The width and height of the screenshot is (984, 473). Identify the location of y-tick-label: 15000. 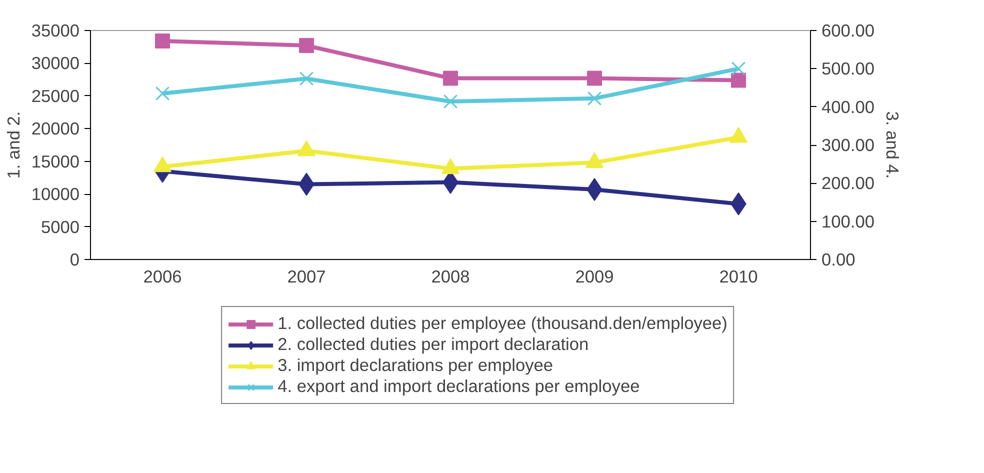
(55, 161).